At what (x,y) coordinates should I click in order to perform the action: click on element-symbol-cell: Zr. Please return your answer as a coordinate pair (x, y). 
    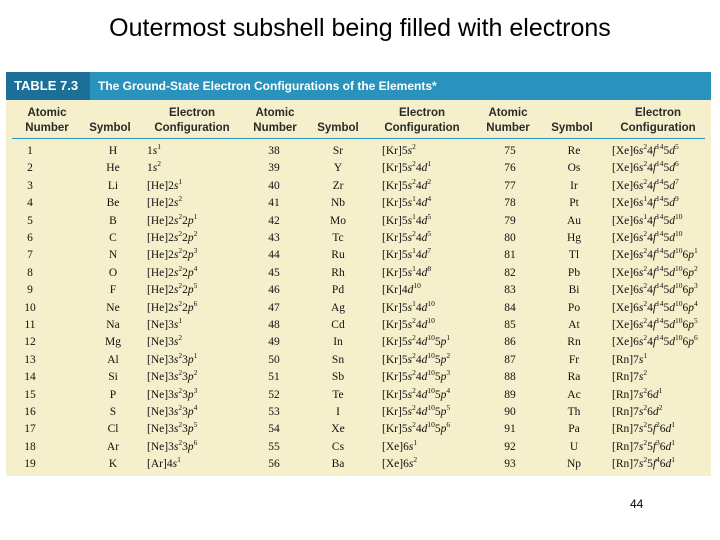
    Looking at the image, I should click on (338, 185).